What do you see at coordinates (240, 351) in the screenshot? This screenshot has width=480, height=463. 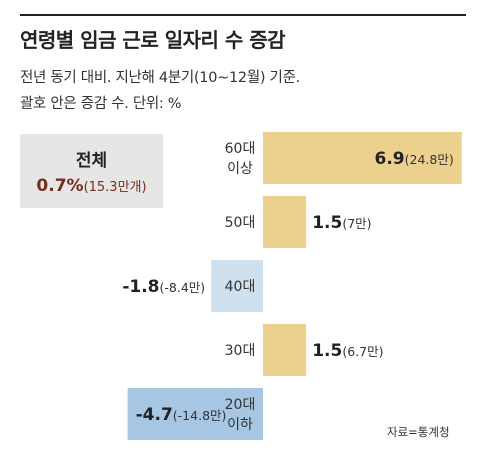 I see `category-label-3: 30대` at bounding box center [240, 351].